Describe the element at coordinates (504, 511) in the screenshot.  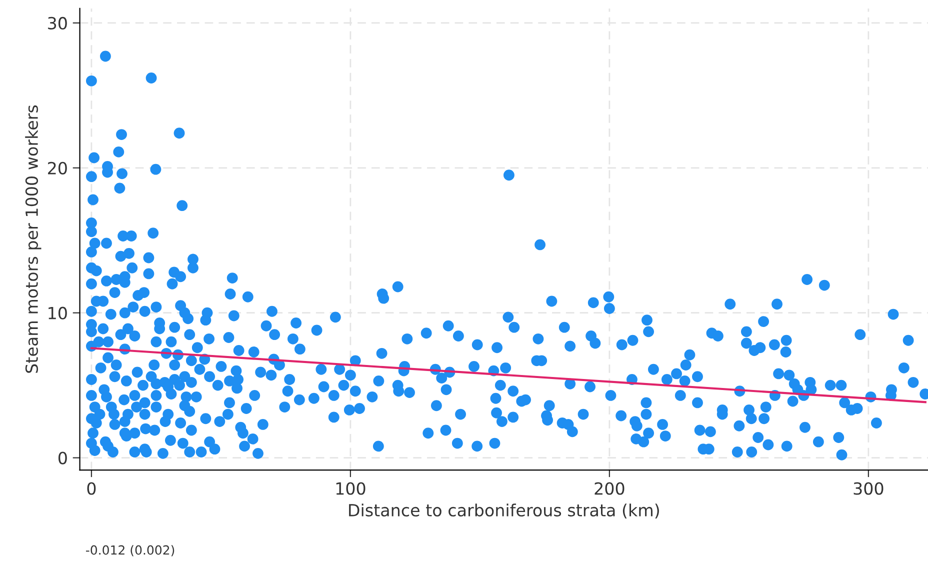
I see `x-axis-title: Distance to carboniferous strata (km)` at that location.